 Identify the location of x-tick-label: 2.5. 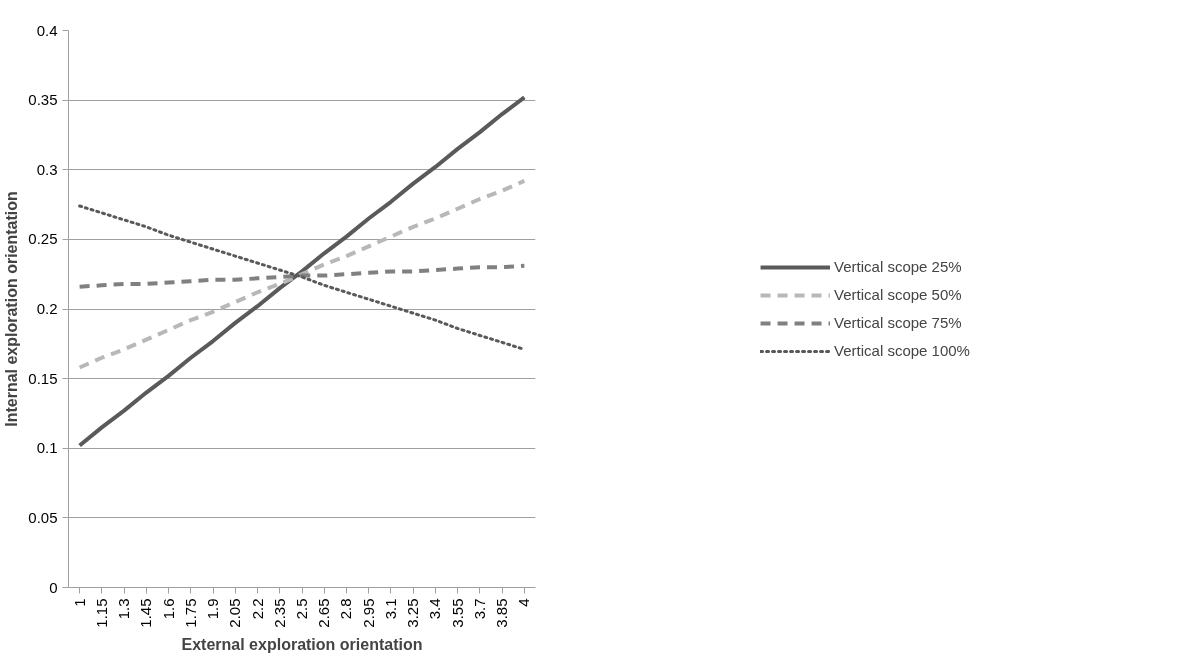
(301, 609).